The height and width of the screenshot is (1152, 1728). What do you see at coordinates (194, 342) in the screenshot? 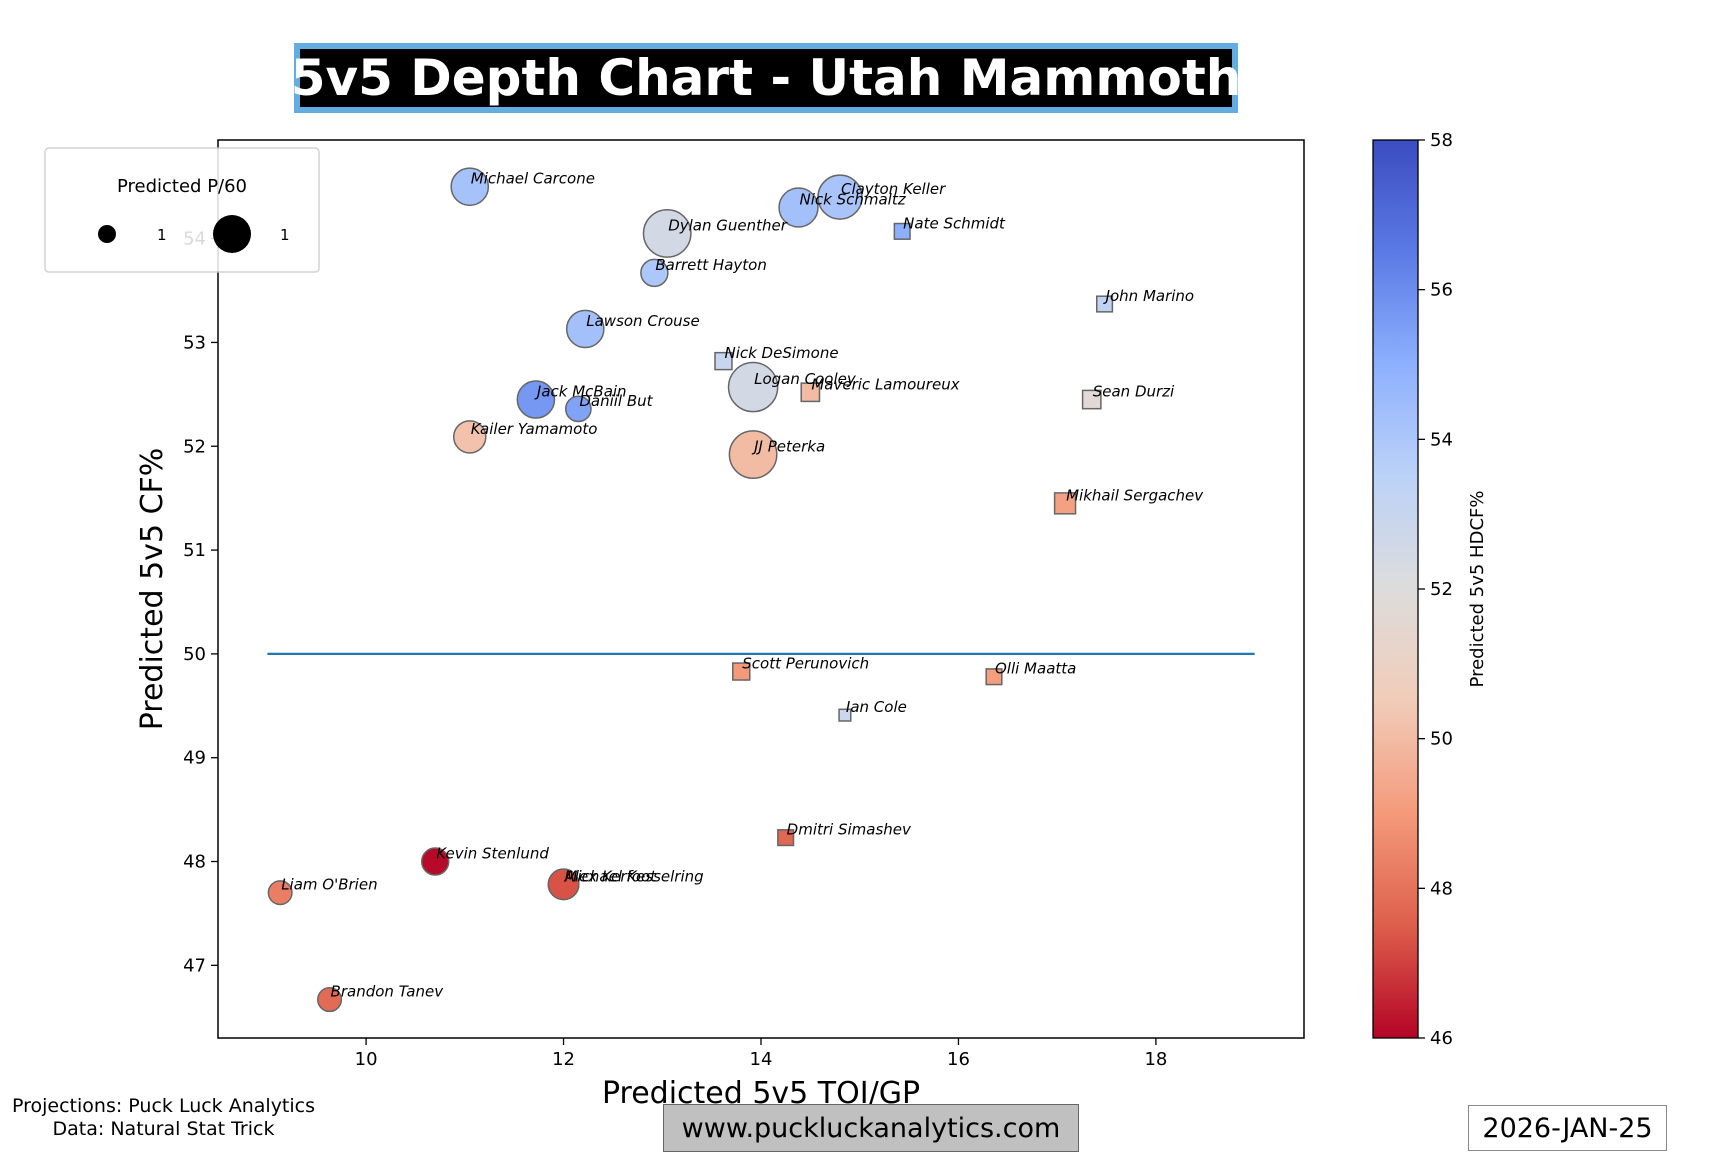
I see `y-tick-label: 53` at bounding box center [194, 342].